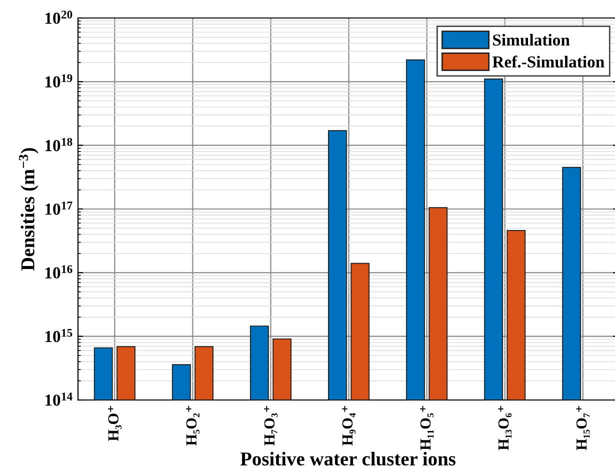  What do you see at coordinates (427, 428) in the screenshot?
I see `x-tick-label: H₁₁O₅⁺` at bounding box center [427, 428].